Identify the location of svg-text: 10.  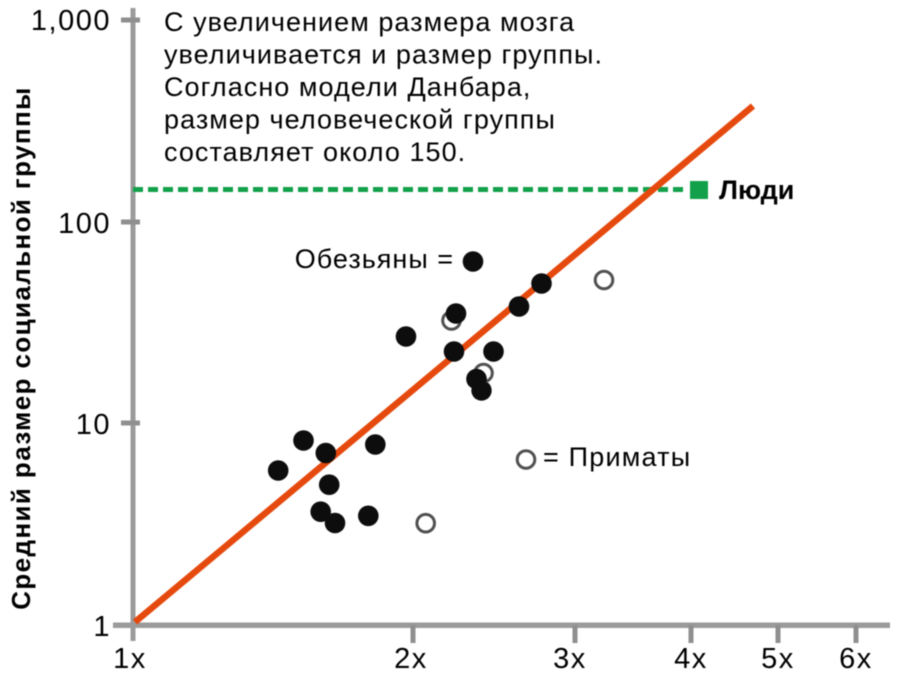
(93, 425).